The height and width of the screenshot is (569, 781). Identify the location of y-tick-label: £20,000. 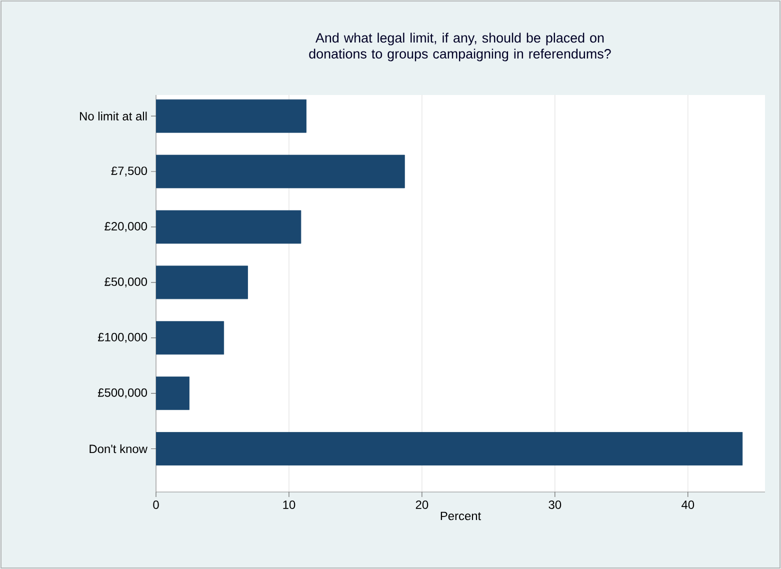
(126, 227).